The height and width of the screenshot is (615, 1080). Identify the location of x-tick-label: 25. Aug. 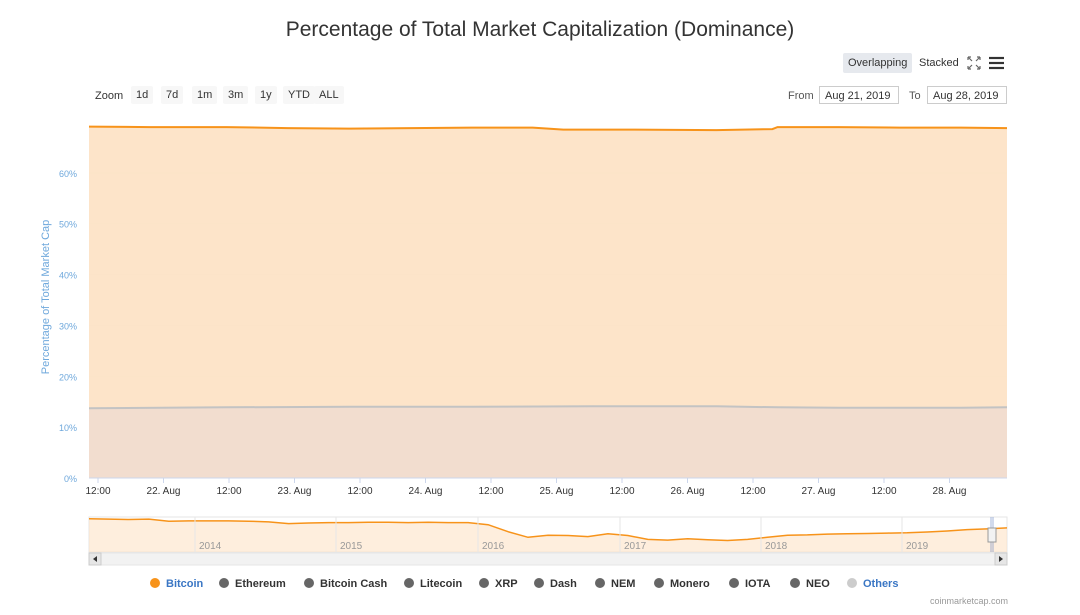
(557, 491).